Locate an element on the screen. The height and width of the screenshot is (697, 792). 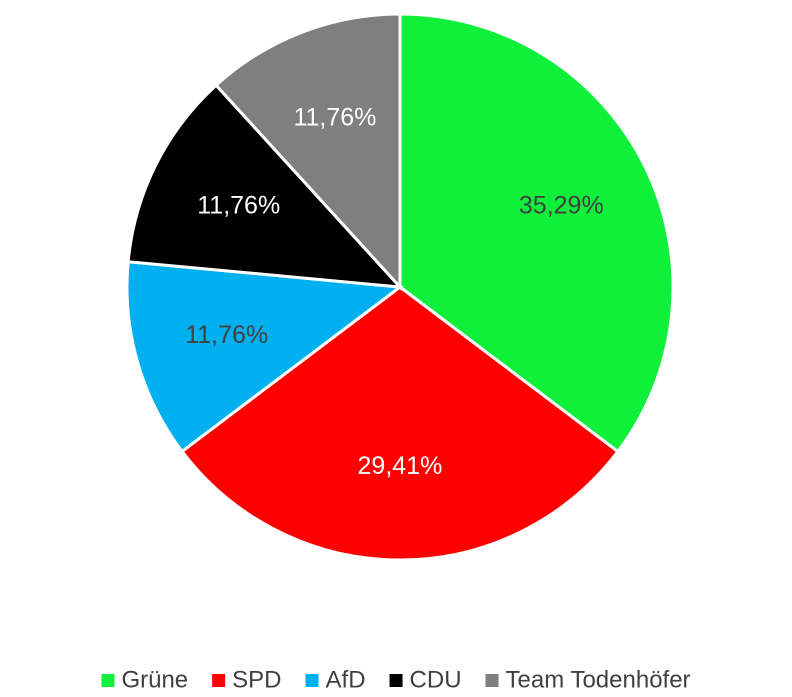
legend-label: CDU is located at coordinates (436, 679).